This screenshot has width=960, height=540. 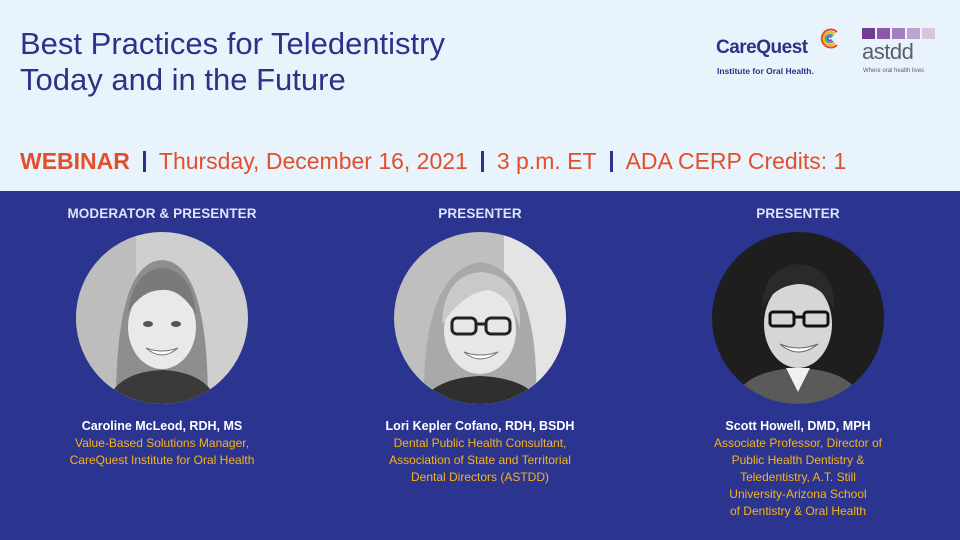 What do you see at coordinates (232, 43) in the screenshot?
I see `title-line-1: Best Practices for Teledentistry` at bounding box center [232, 43].